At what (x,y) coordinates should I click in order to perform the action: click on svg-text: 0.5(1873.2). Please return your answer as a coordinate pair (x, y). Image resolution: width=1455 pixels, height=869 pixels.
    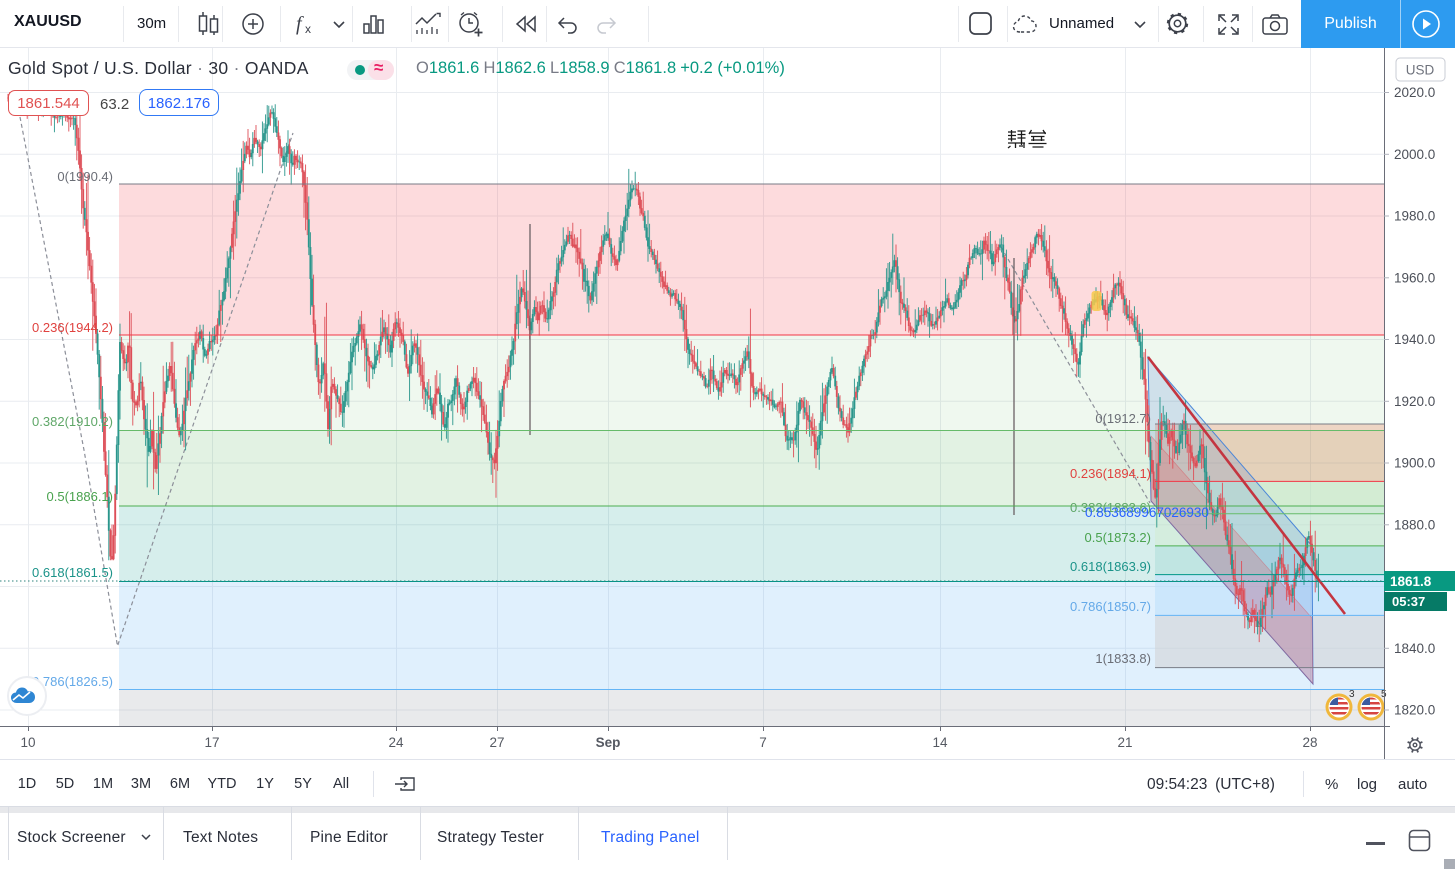
    Looking at the image, I should click on (1118, 537).